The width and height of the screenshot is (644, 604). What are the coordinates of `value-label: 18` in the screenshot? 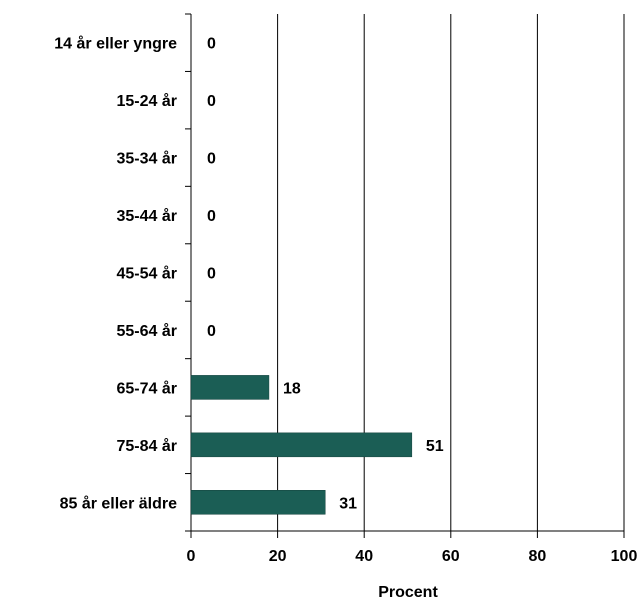 It's located at (292, 388).